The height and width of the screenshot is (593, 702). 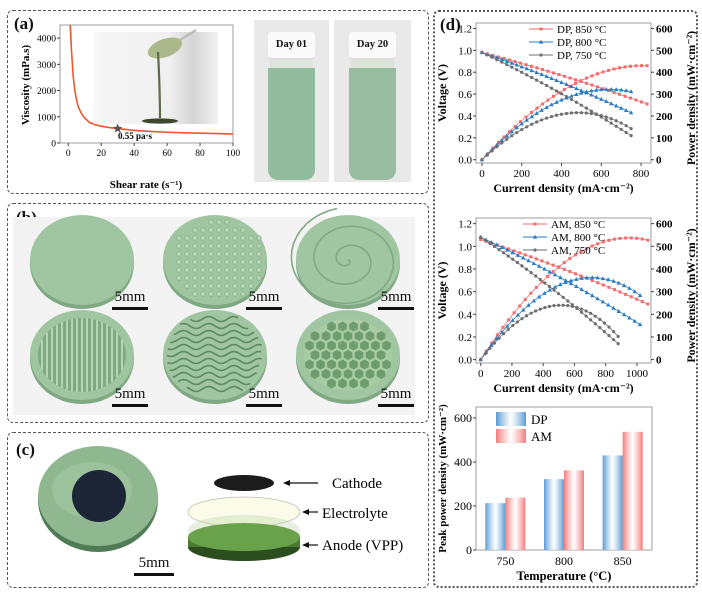 What do you see at coordinates (396, 299) in the screenshot?
I see `scale-bar-b3: 5mm` at bounding box center [396, 299].